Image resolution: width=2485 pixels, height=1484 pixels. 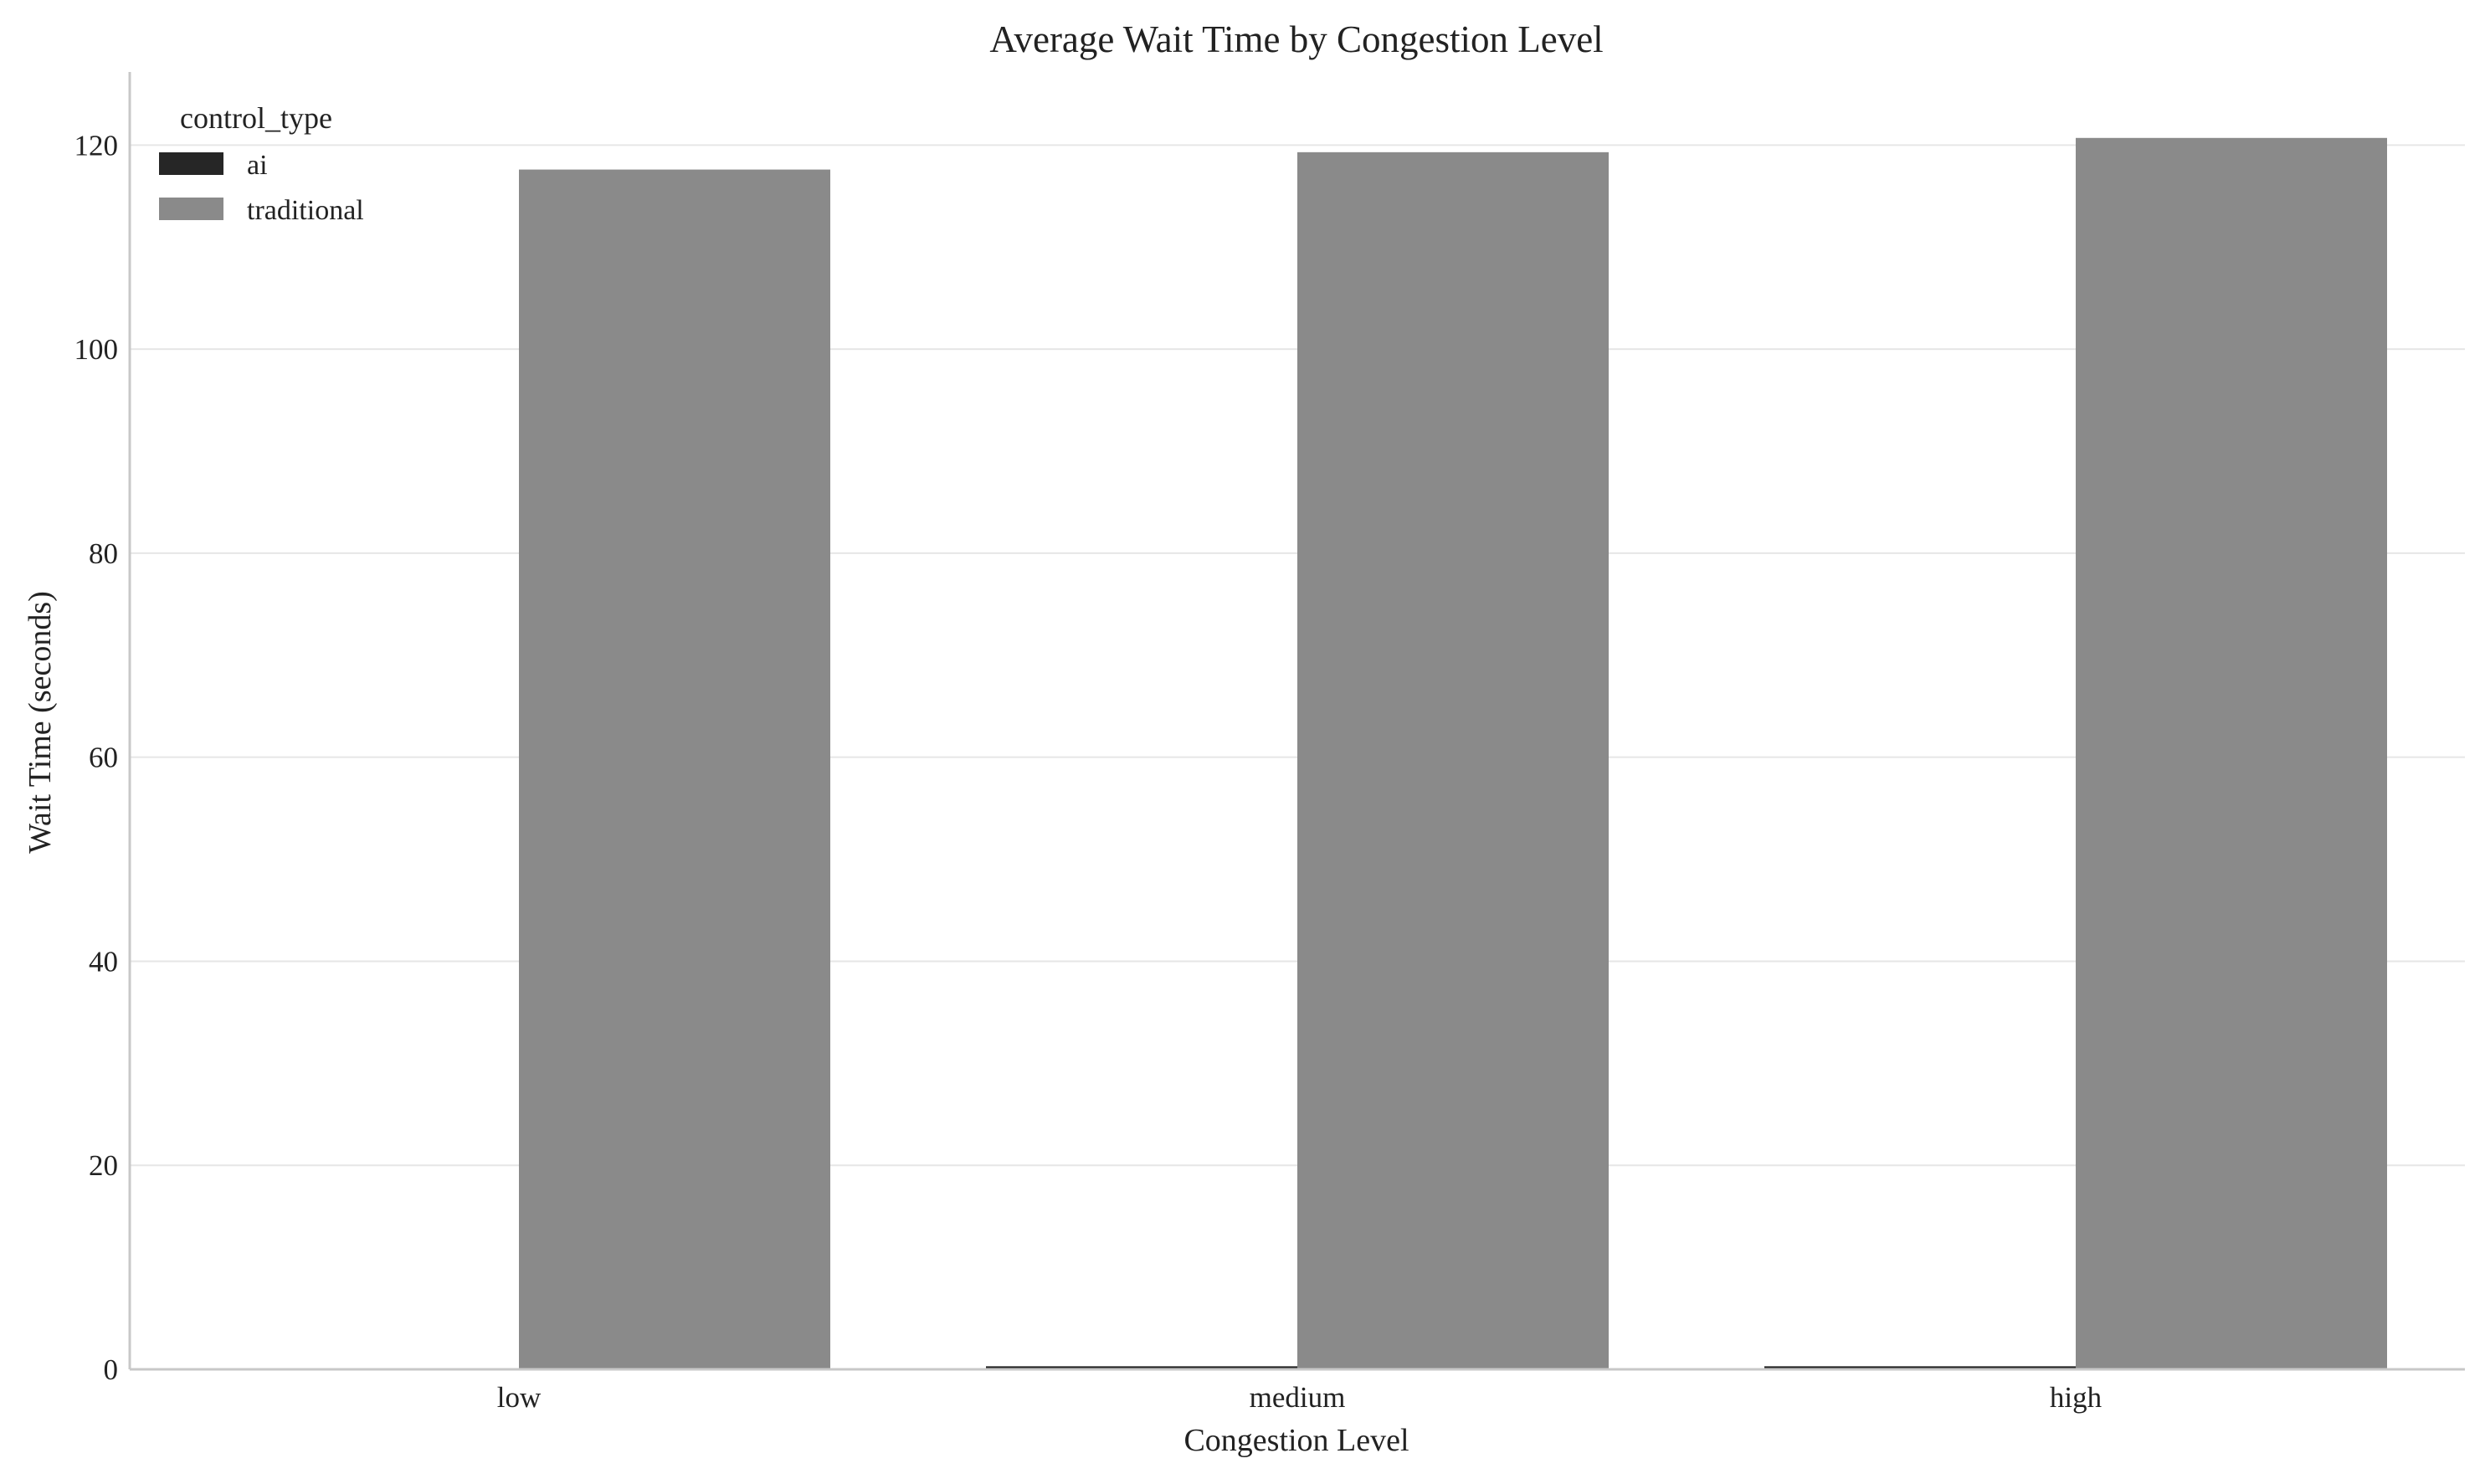 I want to click on bar-traditional-high, so click(x=2231, y=753).